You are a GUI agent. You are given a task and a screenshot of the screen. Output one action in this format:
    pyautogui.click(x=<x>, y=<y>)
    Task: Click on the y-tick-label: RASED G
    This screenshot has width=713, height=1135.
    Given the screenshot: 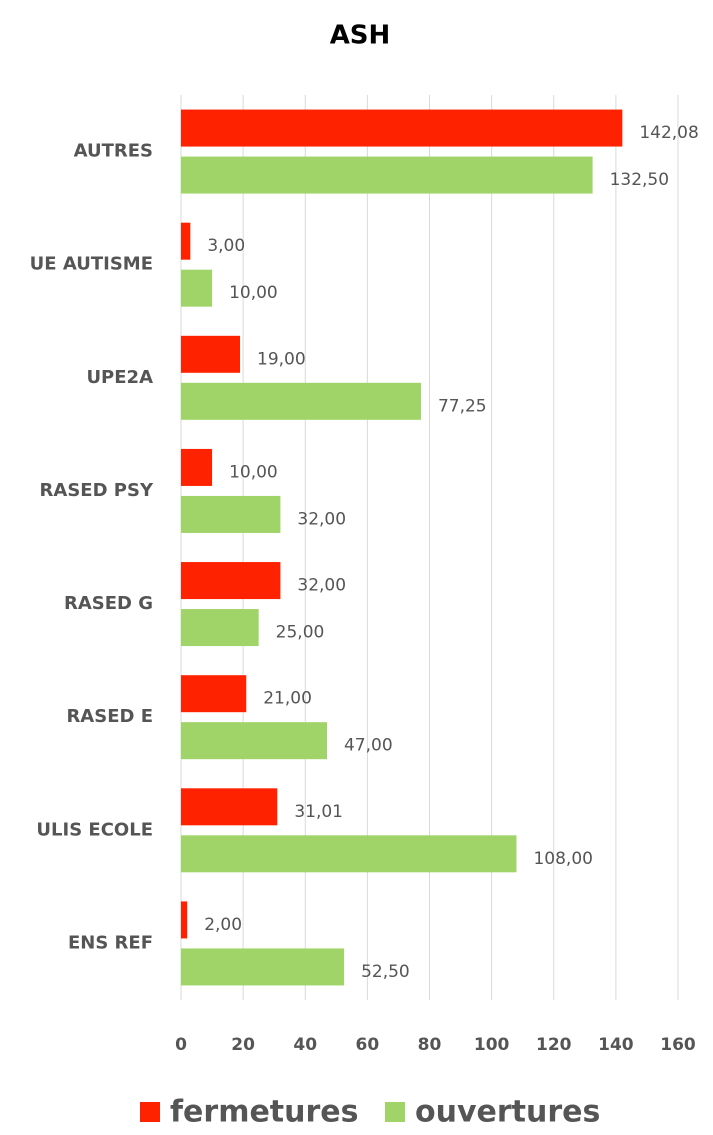 What is the action you would take?
    pyautogui.click(x=108, y=603)
    